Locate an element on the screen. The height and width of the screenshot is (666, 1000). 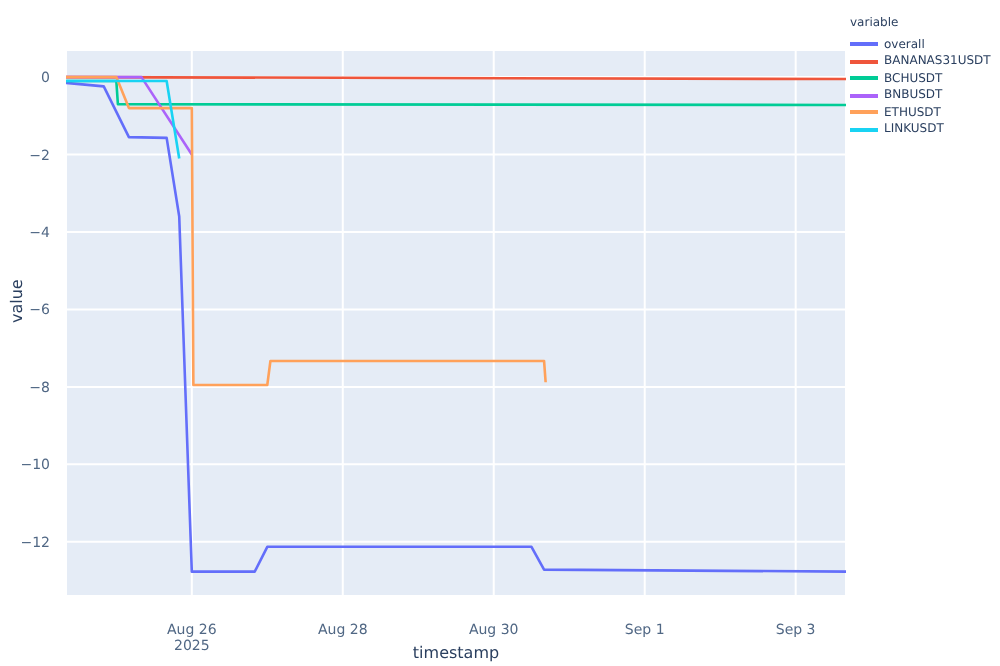
y-axis-title: value is located at coordinates (16, 301).